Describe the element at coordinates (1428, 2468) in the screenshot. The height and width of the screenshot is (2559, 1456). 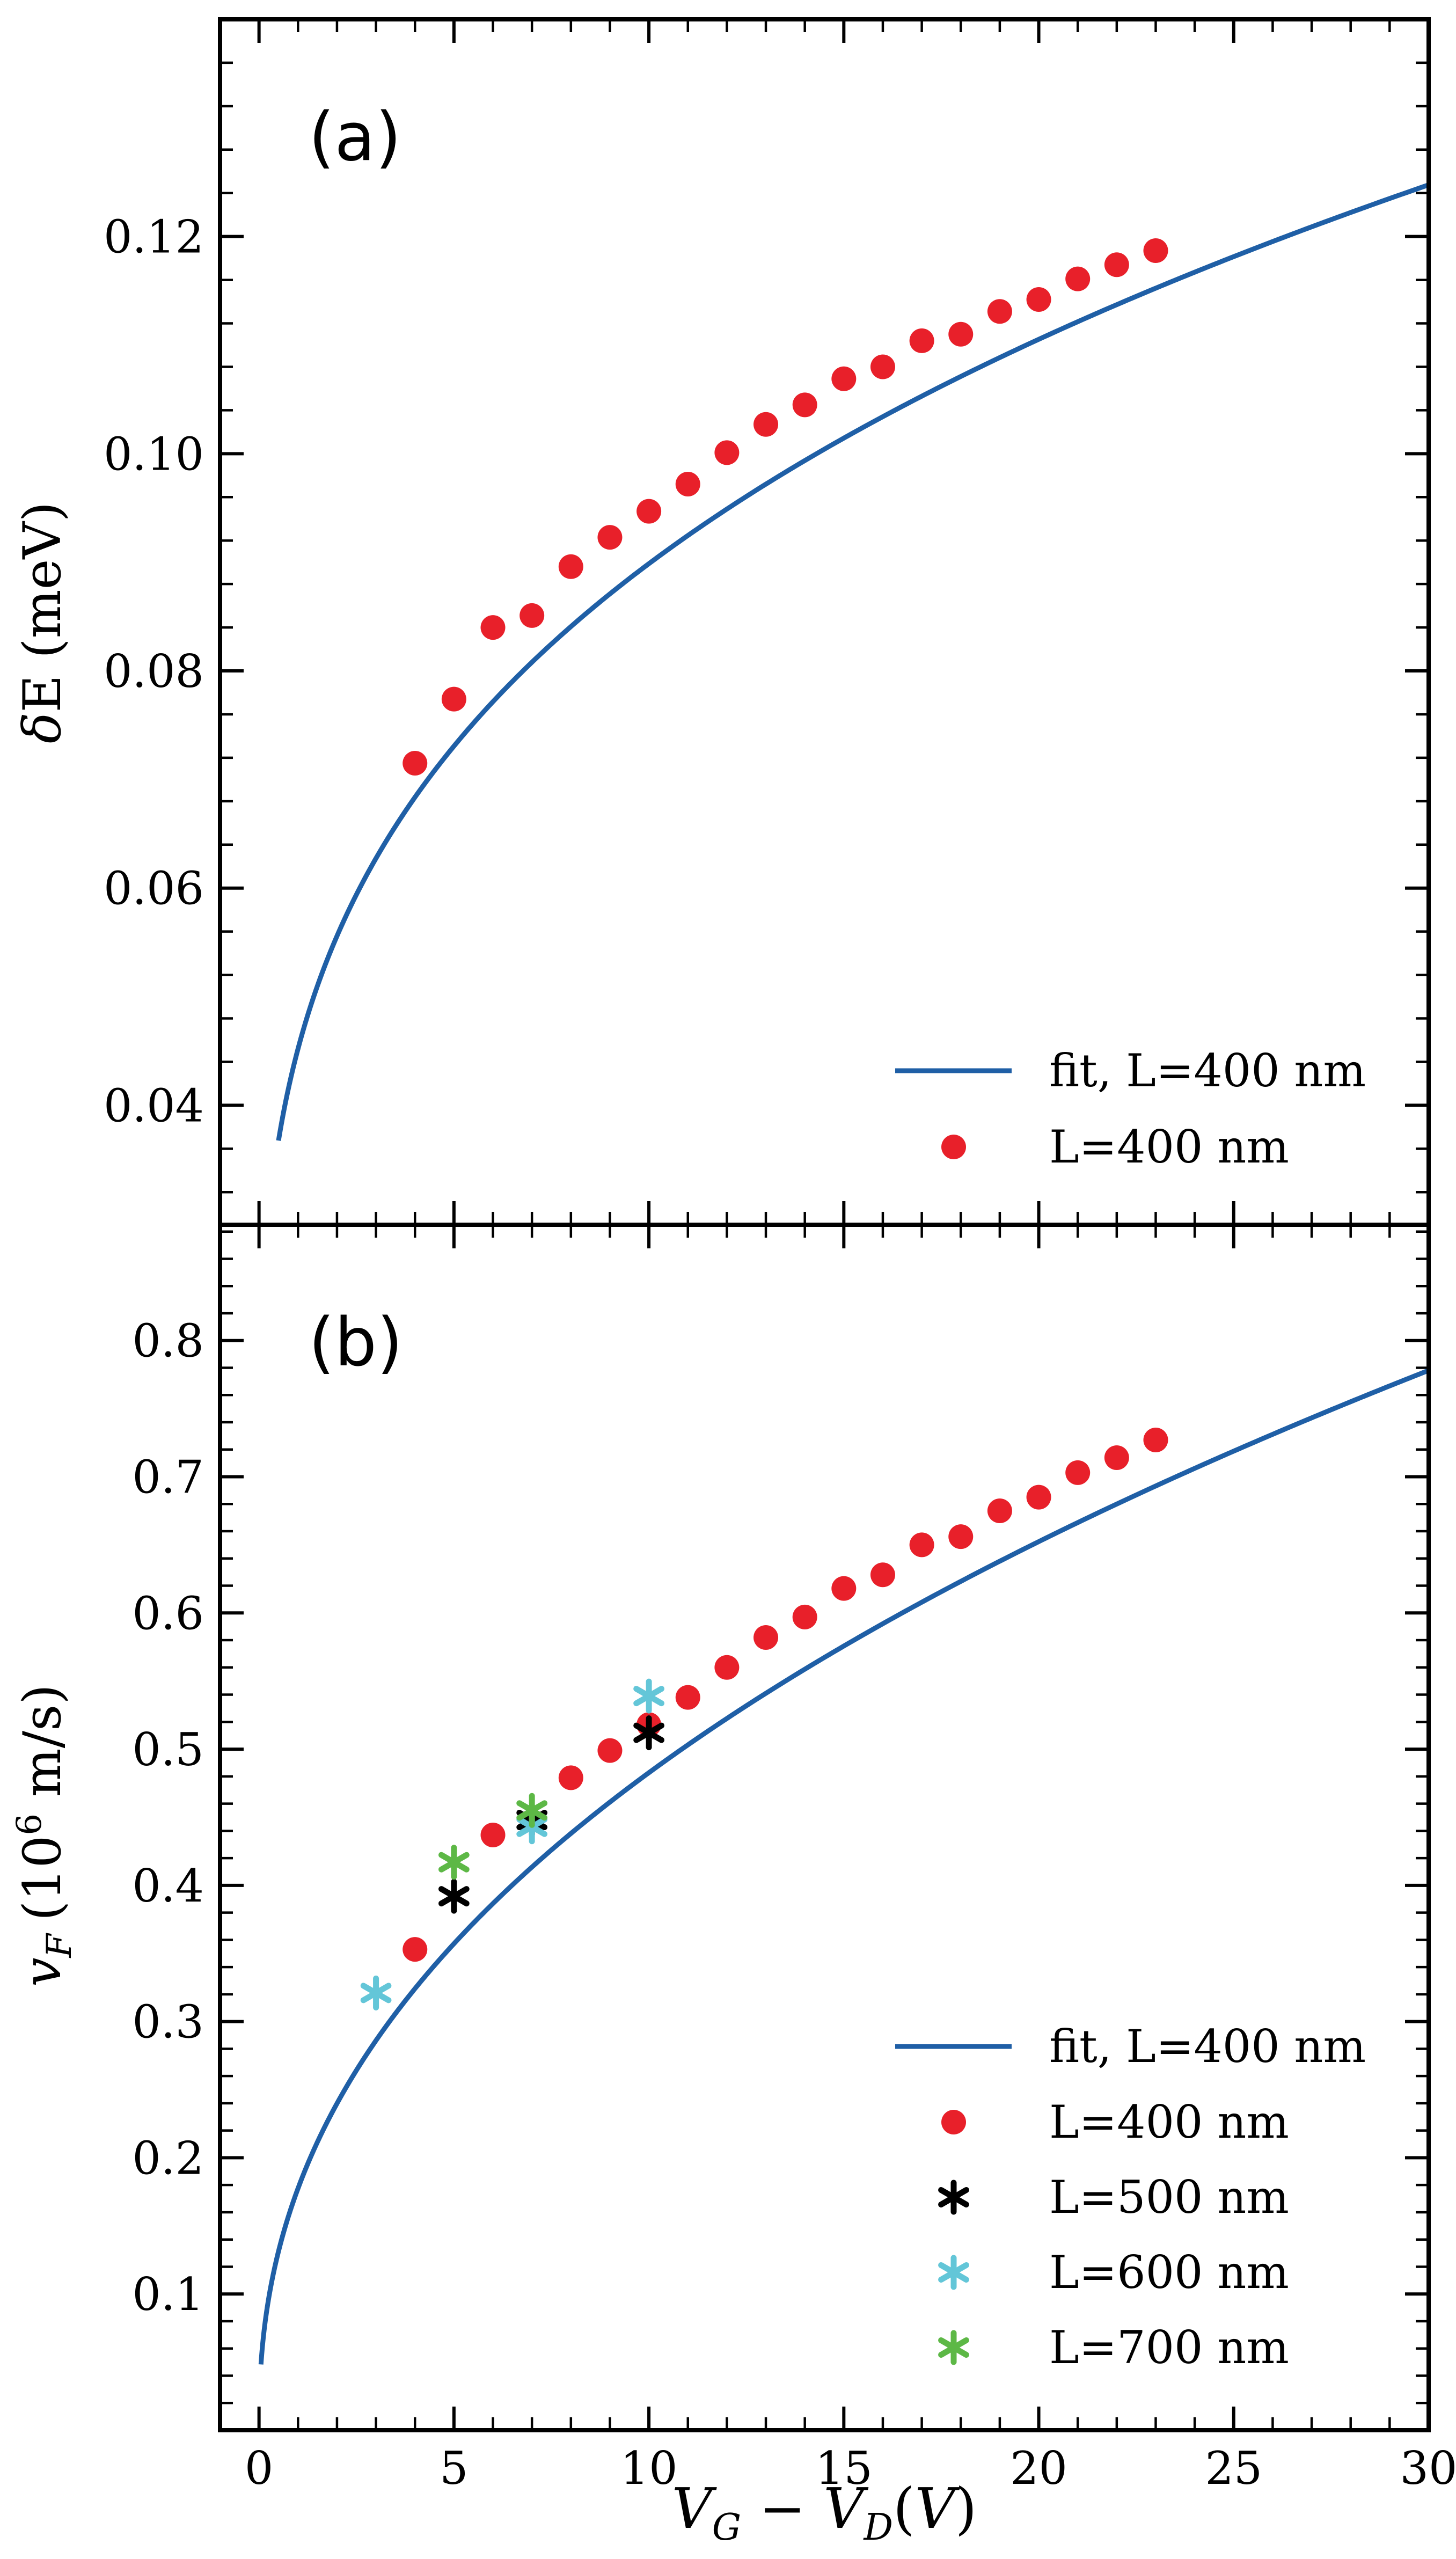
I see `x-tick-label: 30` at that location.